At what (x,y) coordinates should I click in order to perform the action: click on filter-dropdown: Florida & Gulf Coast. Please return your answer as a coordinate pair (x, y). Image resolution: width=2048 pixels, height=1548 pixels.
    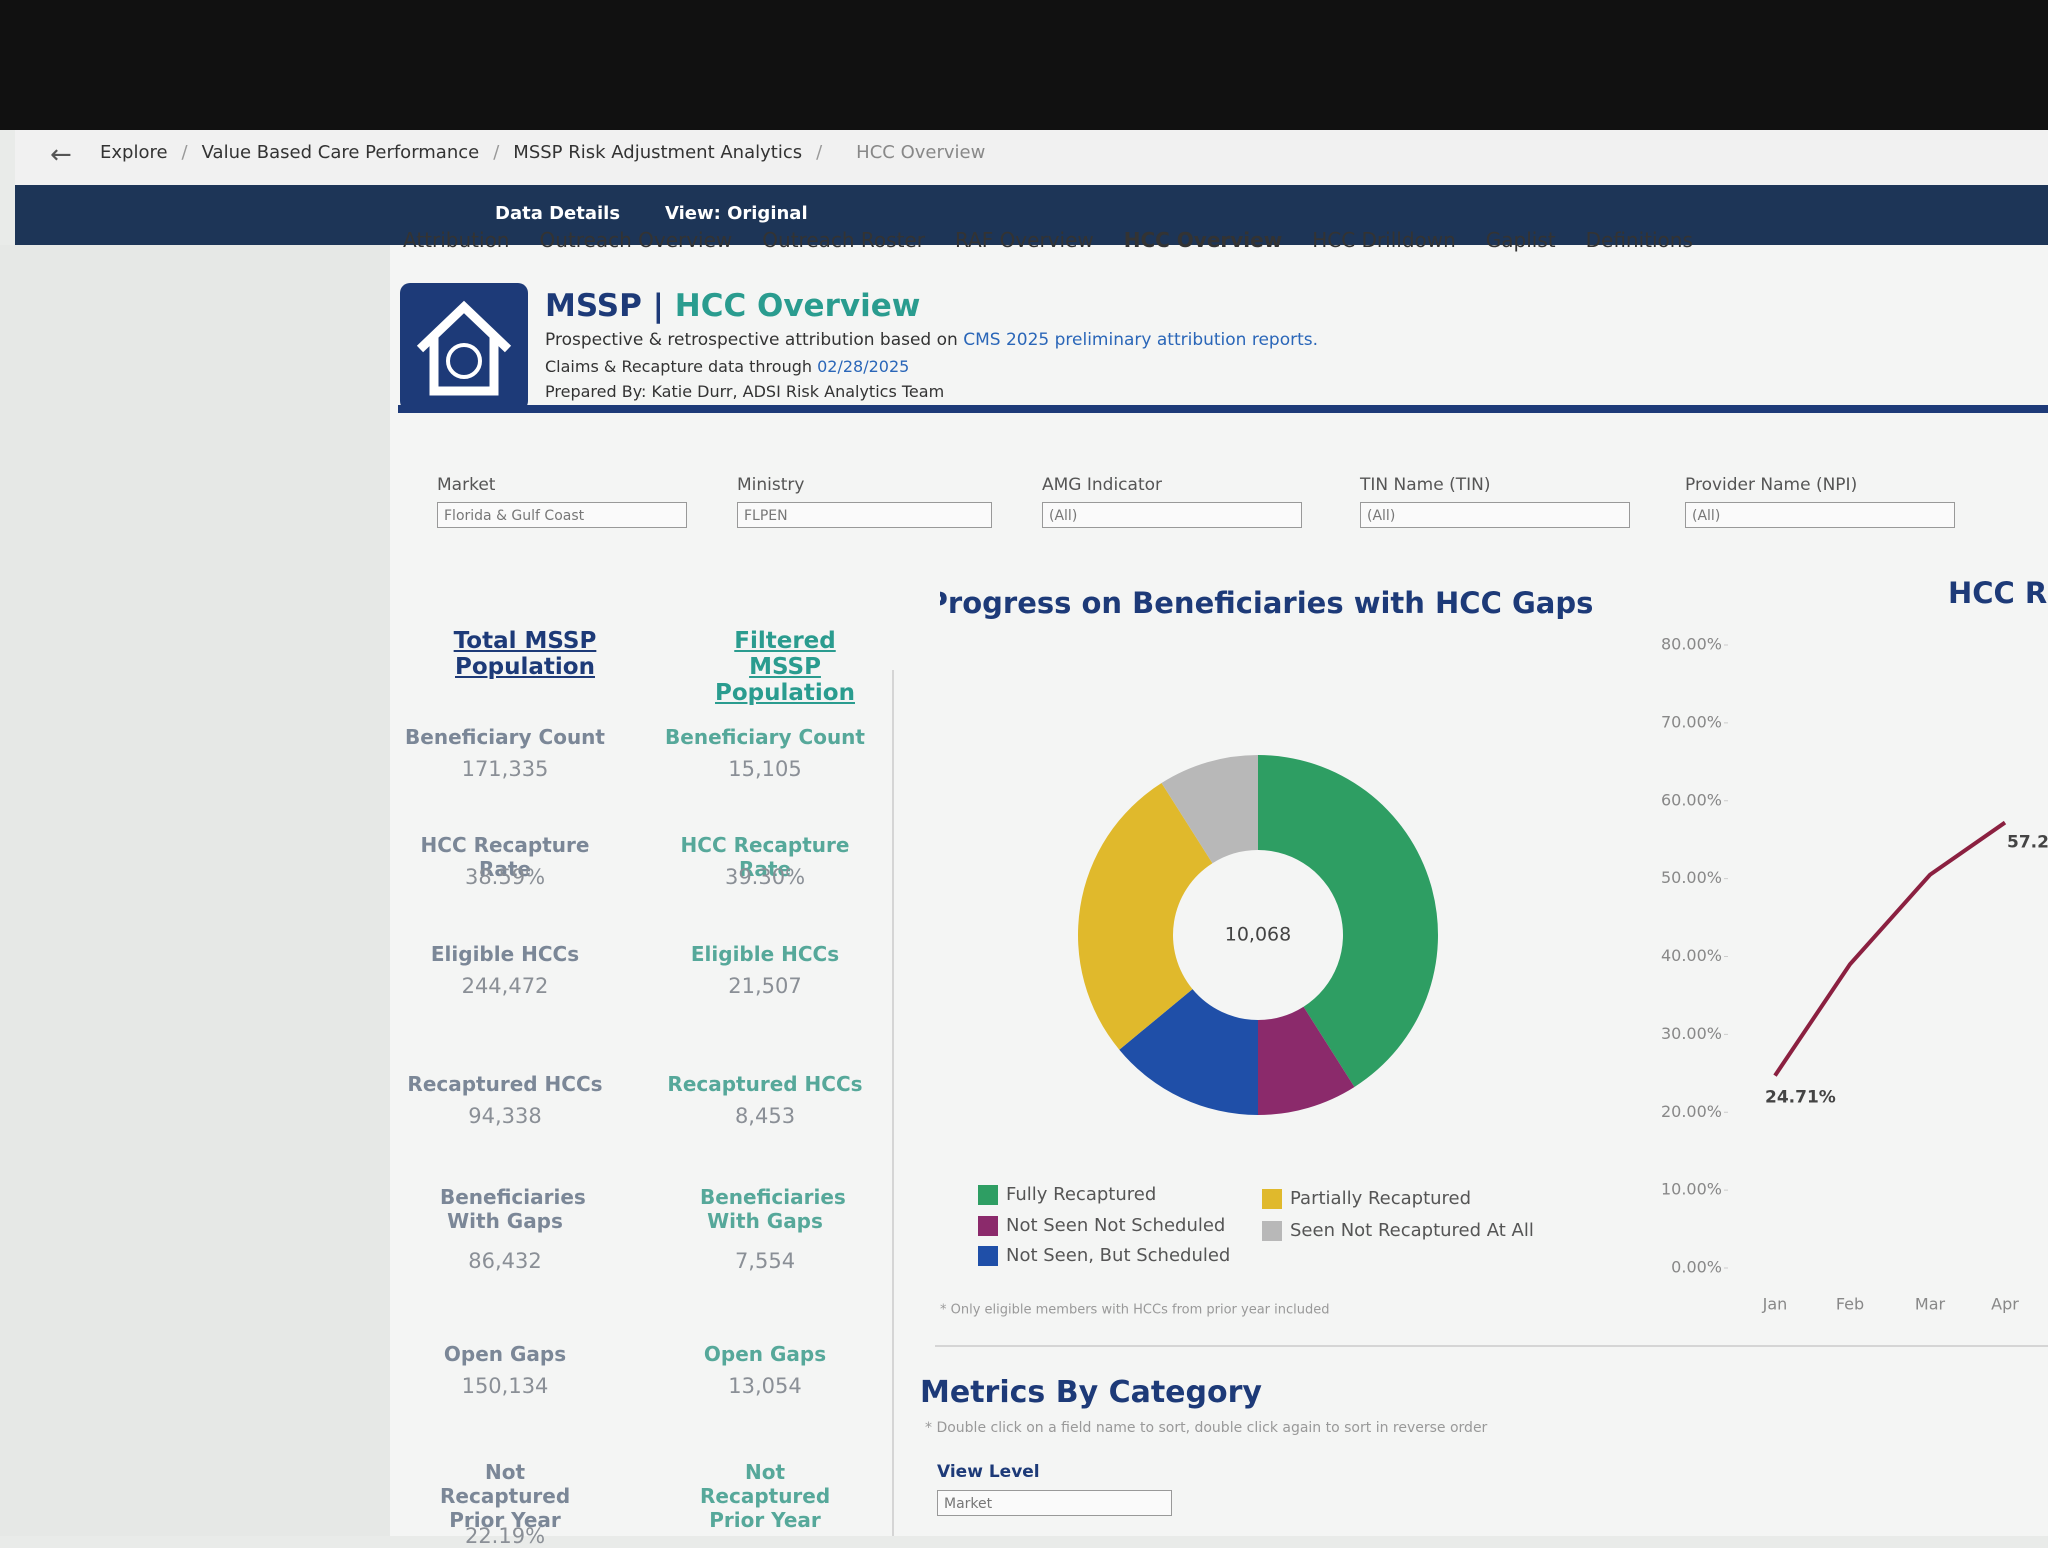
    Looking at the image, I should click on (562, 515).